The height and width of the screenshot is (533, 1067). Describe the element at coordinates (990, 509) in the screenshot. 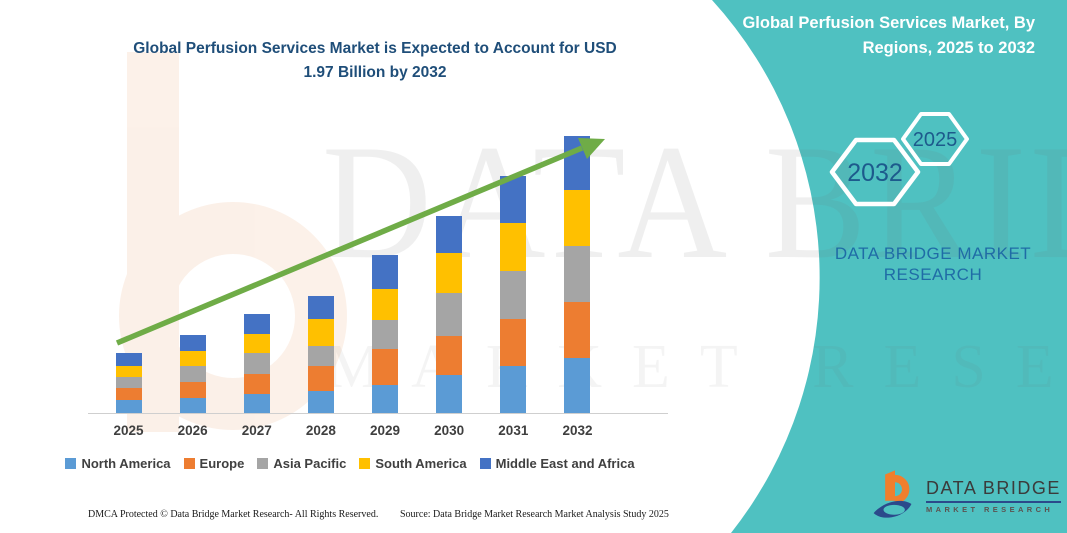

I see `dbmr-logo-subtitle: MARKET RESEARCH` at that location.